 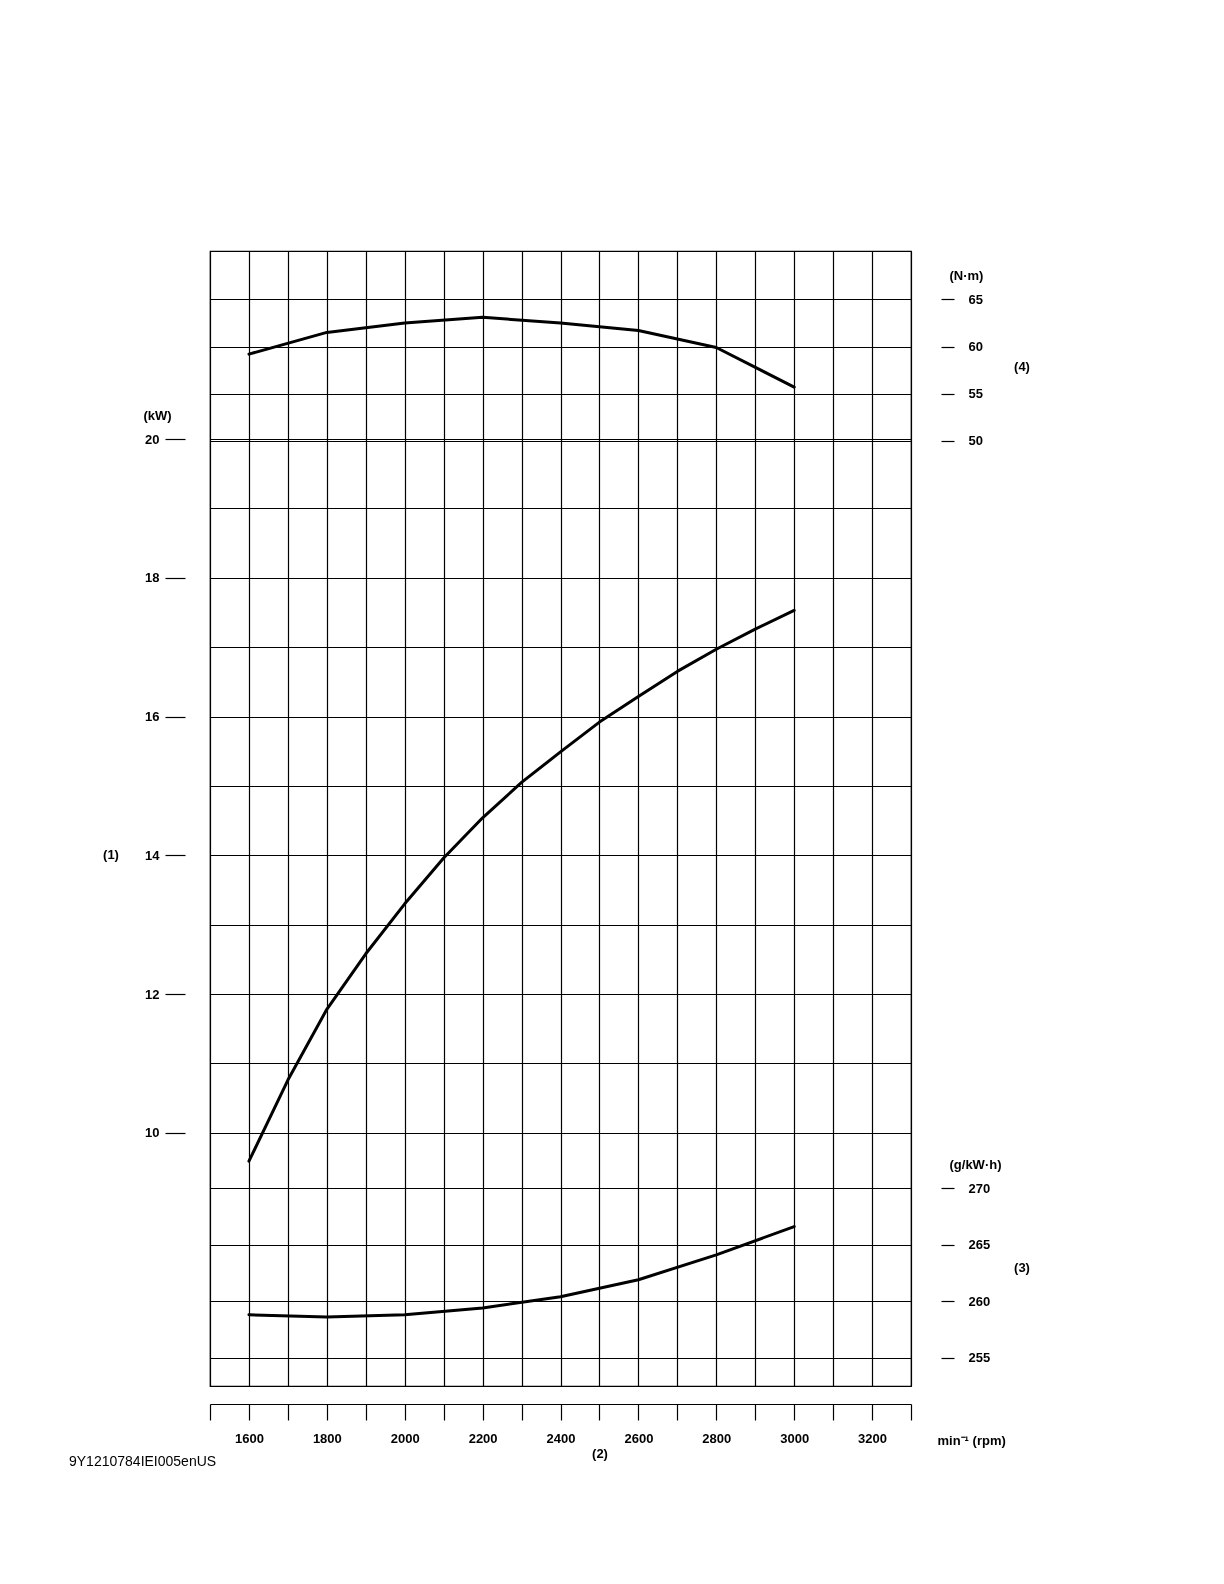 I want to click on x-tick-label: 3200, so click(x=873, y=1438).